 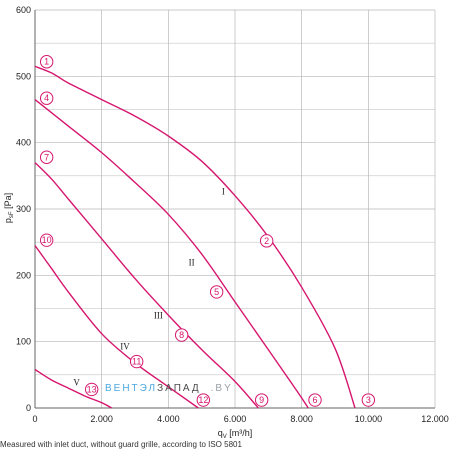 I want to click on circle-label: 4, so click(x=46, y=98).